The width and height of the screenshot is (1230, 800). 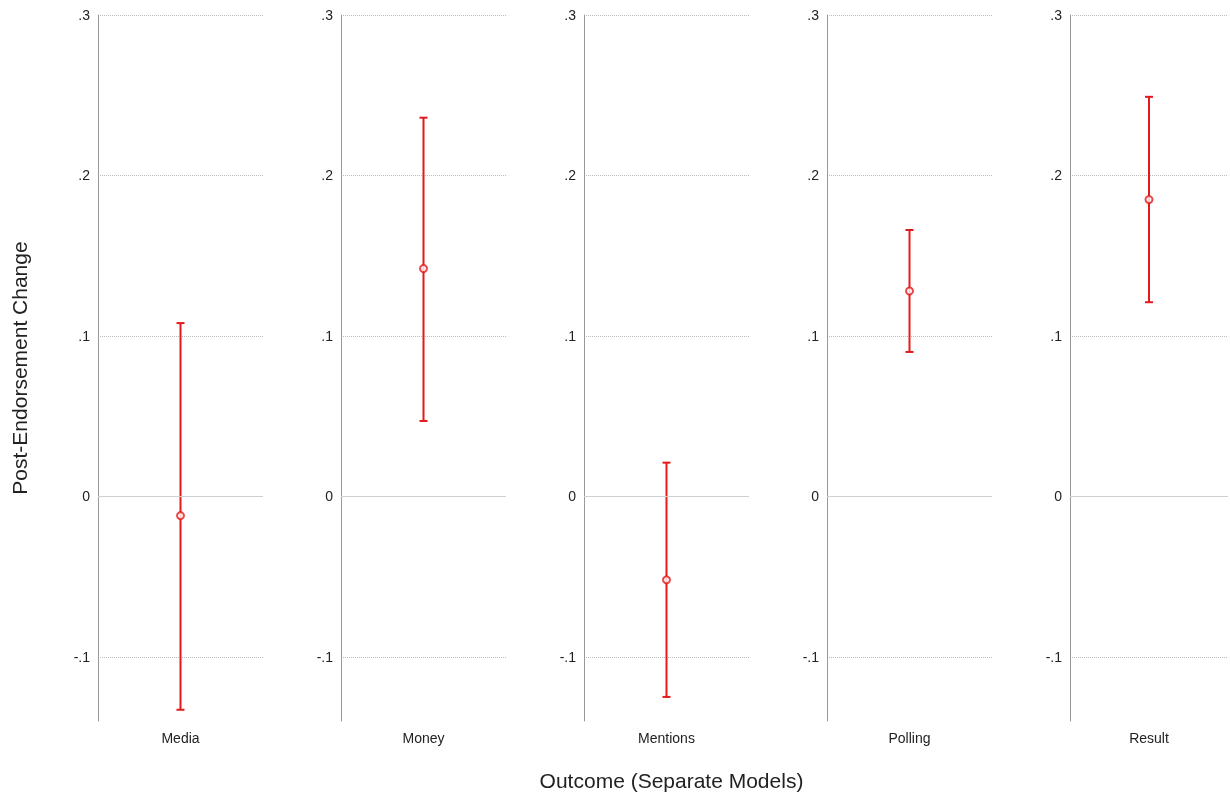 I want to click on x-tick-label: Media, so click(x=180, y=738).